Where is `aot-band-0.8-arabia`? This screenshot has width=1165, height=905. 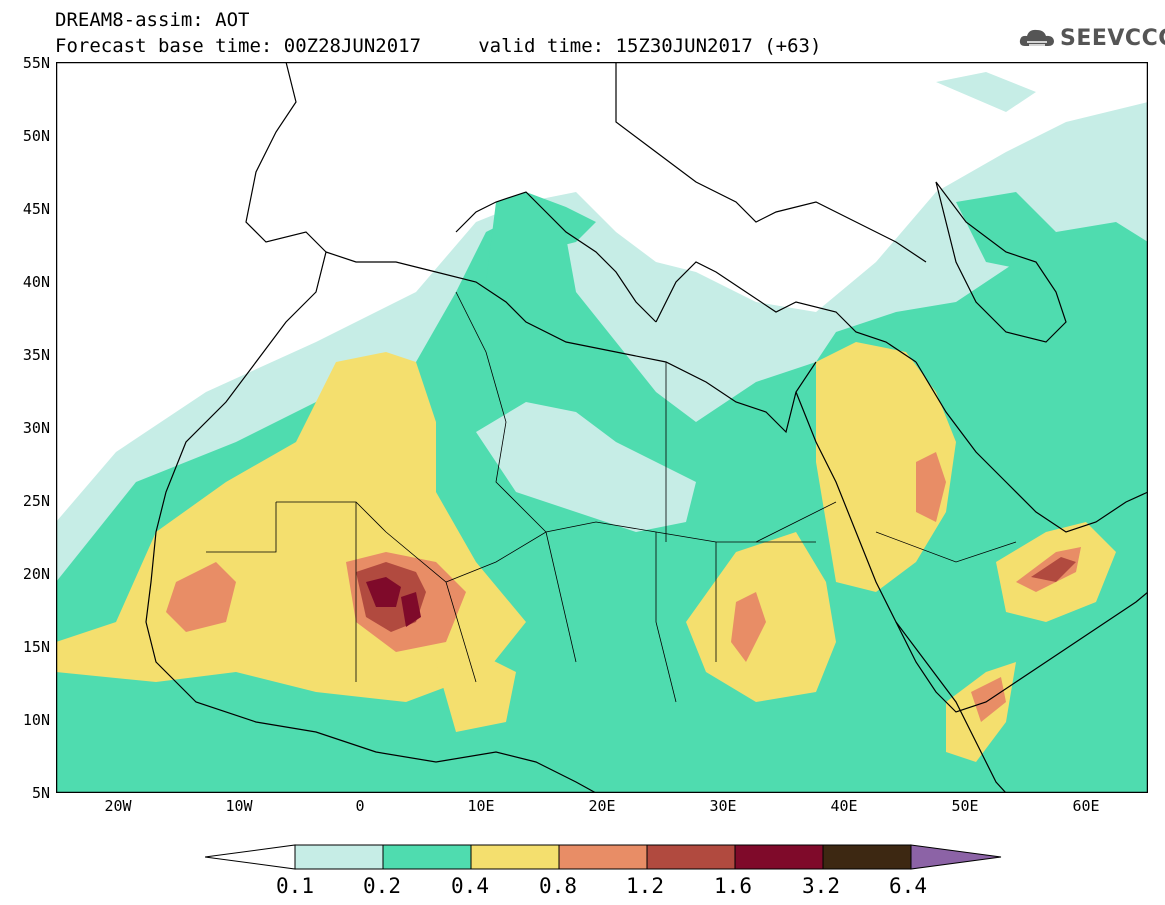
aot-band-0.8-arabia is located at coordinates (931, 487).